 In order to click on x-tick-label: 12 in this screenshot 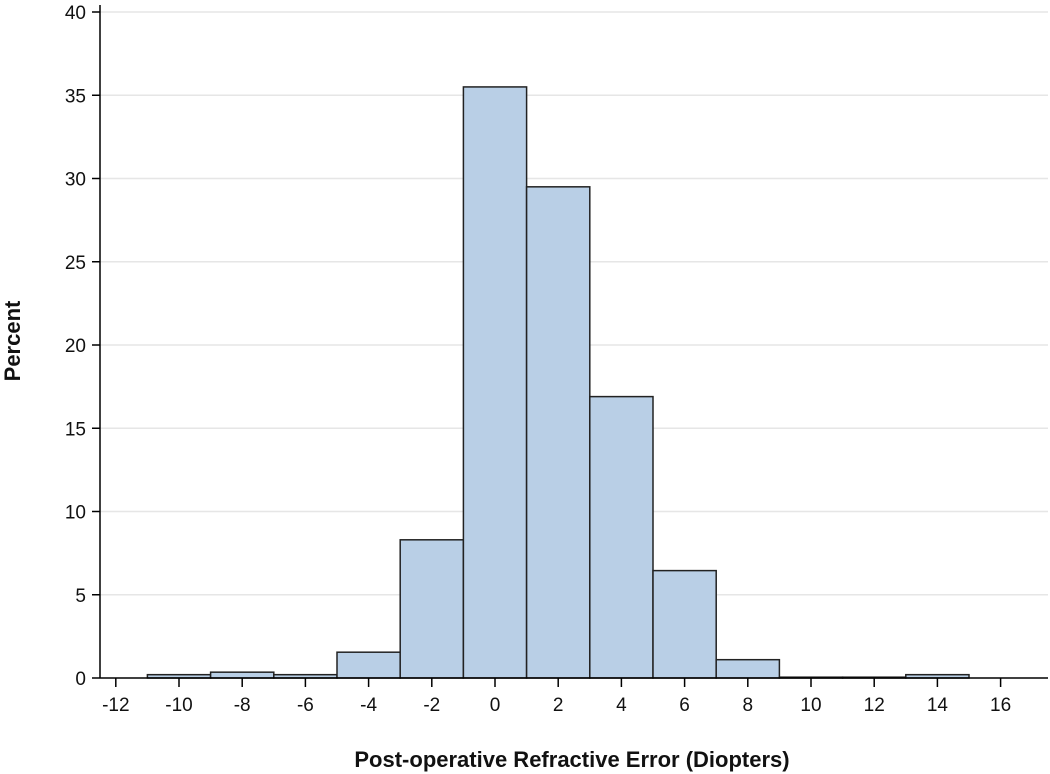, I will do `click(874, 705)`.